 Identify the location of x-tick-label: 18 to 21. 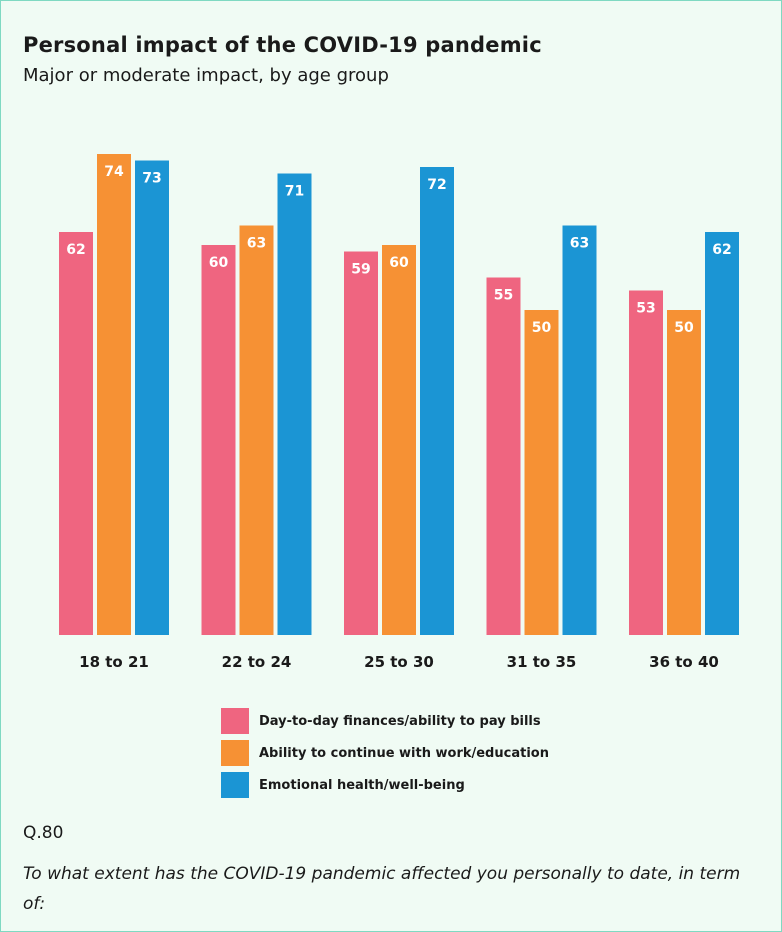
(114, 662).